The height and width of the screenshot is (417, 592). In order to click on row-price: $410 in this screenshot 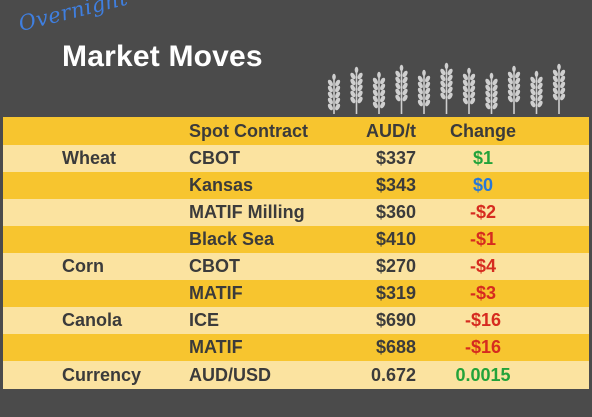, I will do `click(395, 239)`.